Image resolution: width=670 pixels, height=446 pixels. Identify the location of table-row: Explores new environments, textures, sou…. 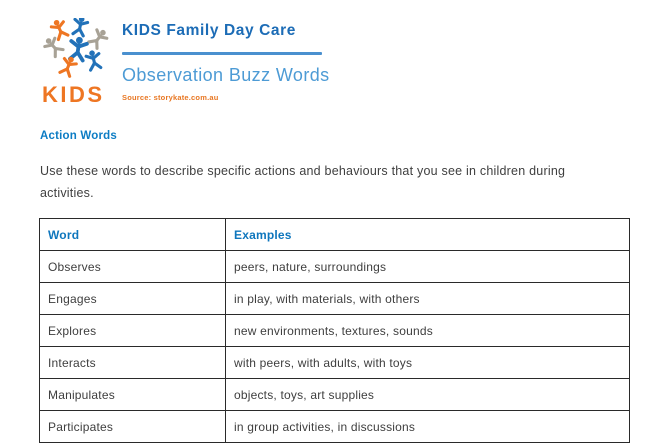
(334, 330).